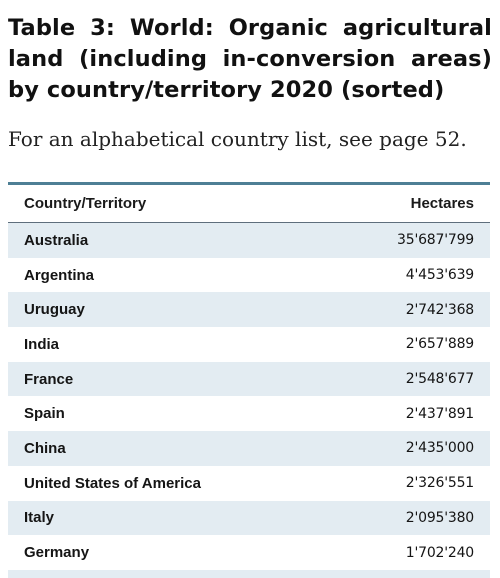 The height and width of the screenshot is (578, 500). I want to click on country-cell: Australia, so click(56, 240).